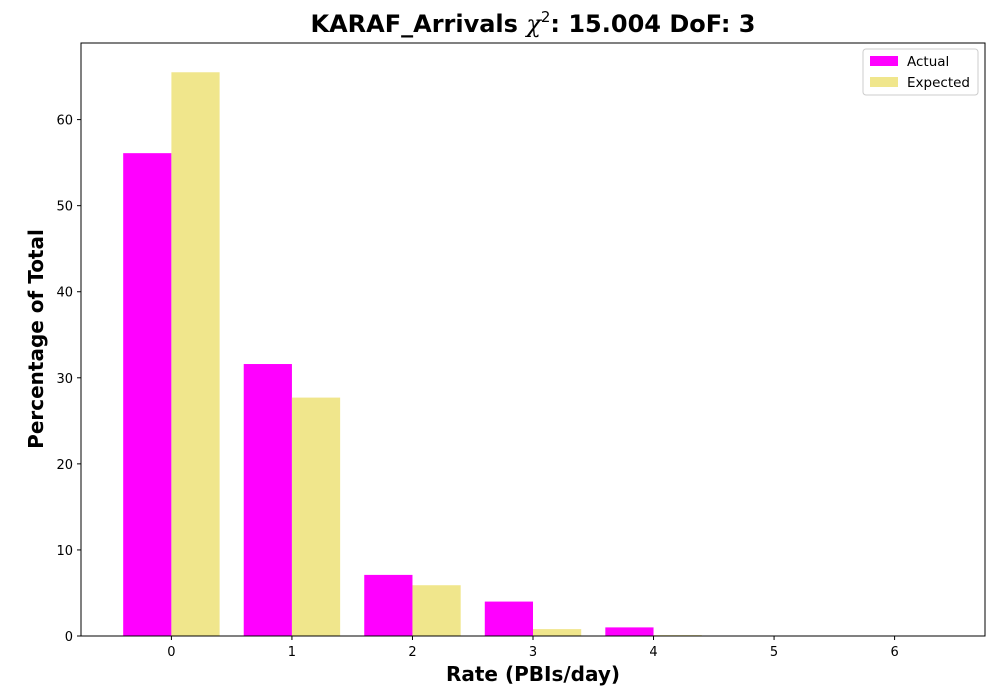  What do you see at coordinates (894, 652) in the screenshot?
I see `x-tick-label: 6` at bounding box center [894, 652].